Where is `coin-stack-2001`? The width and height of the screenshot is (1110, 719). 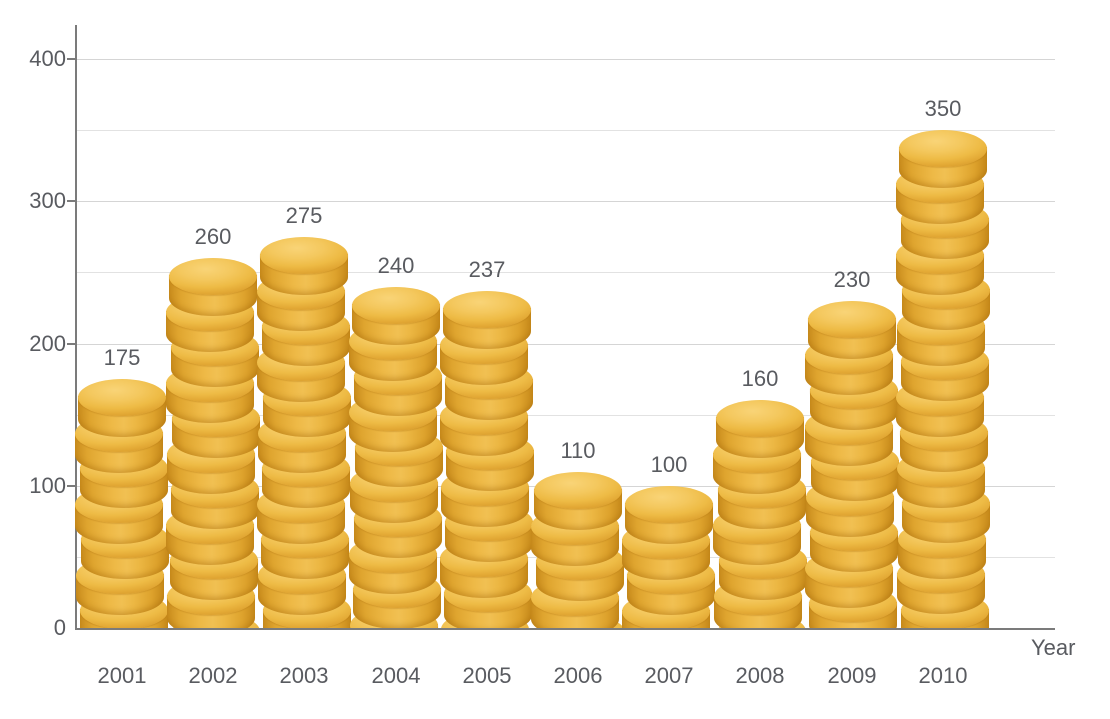 coin-stack-2001 is located at coordinates (122, 503).